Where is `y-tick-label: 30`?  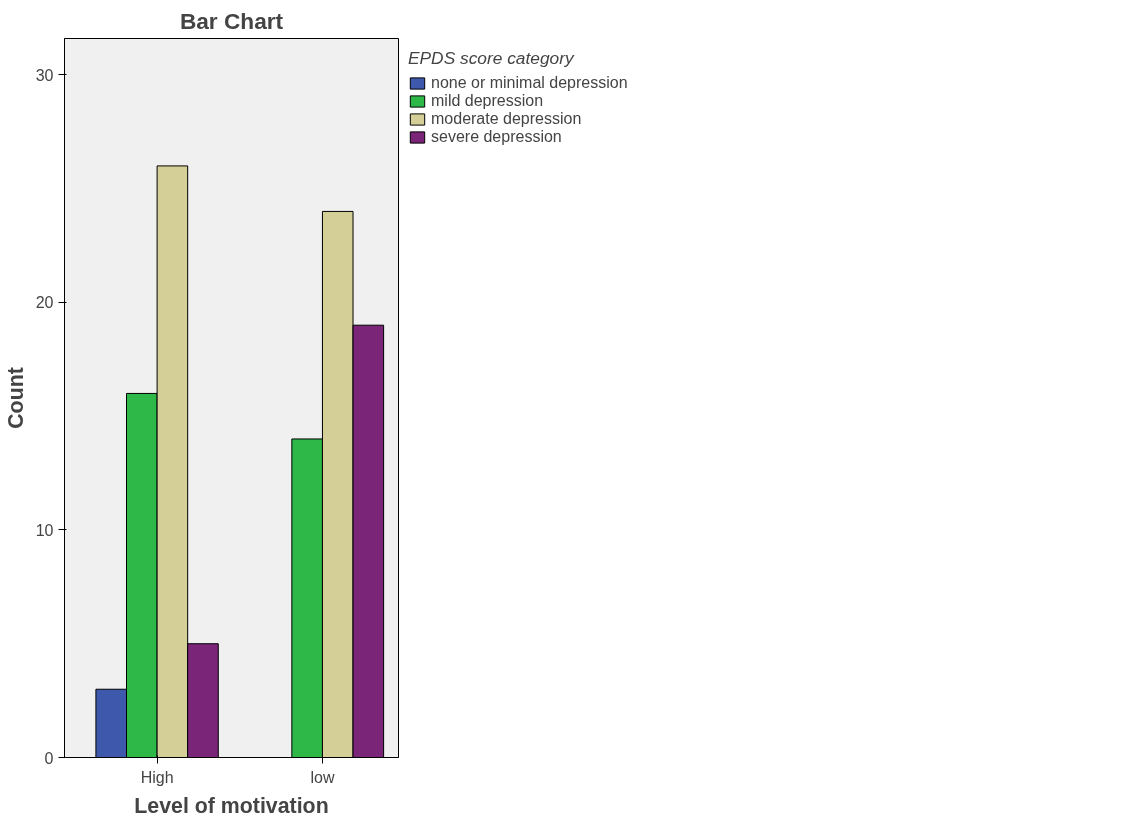
y-tick-label: 30 is located at coordinates (44, 75).